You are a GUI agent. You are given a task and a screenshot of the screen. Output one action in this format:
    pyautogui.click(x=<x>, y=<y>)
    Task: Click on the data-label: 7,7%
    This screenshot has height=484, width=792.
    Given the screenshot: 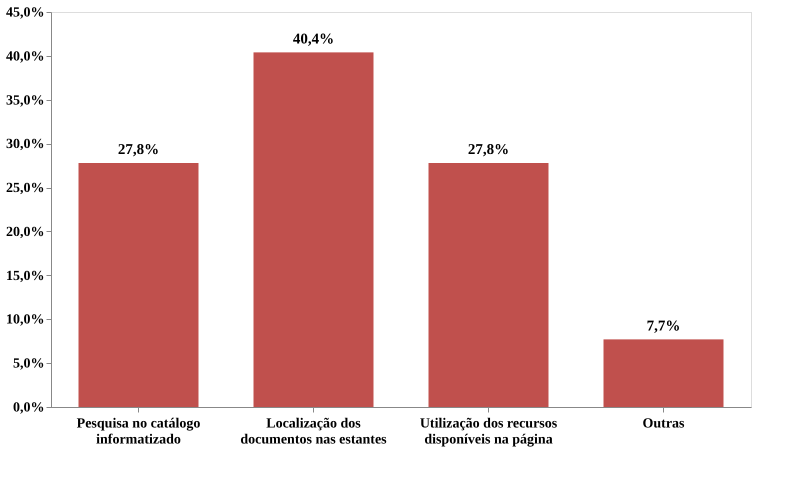 What is the action you would take?
    pyautogui.click(x=663, y=326)
    